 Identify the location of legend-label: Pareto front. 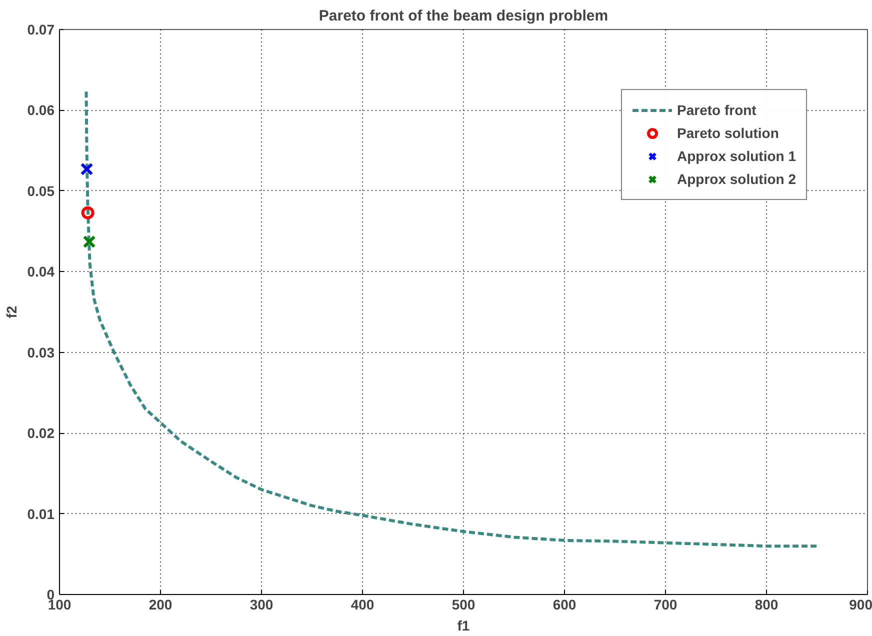
(716, 110).